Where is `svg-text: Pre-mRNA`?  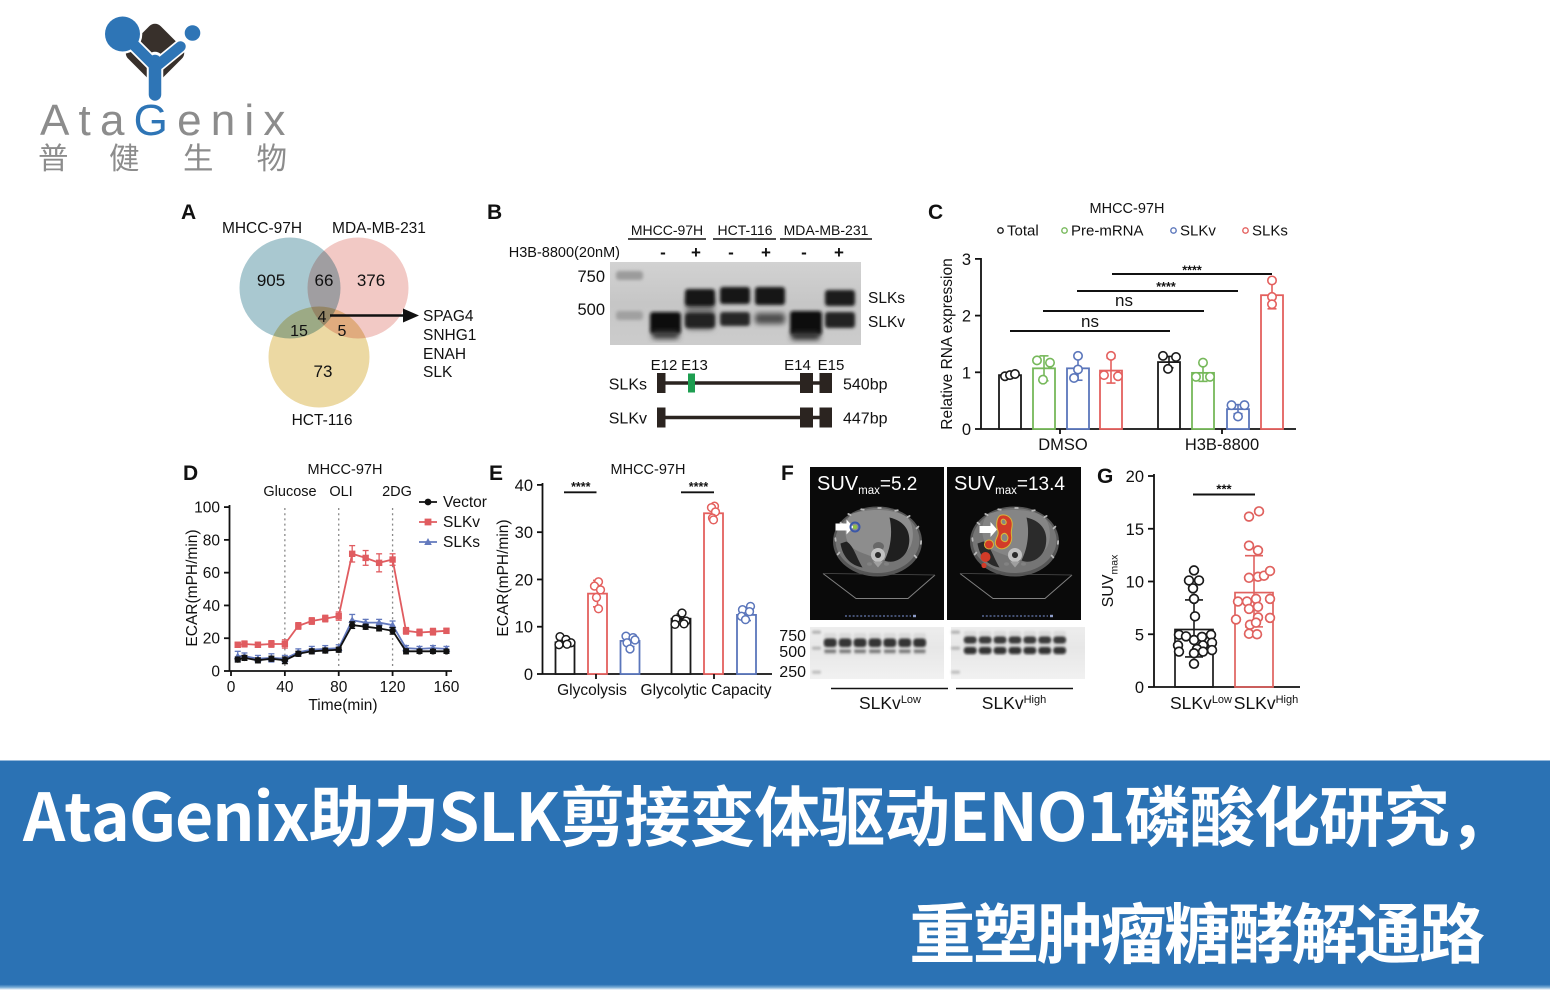
svg-text: Pre-mRNA is located at coordinates (1107, 231).